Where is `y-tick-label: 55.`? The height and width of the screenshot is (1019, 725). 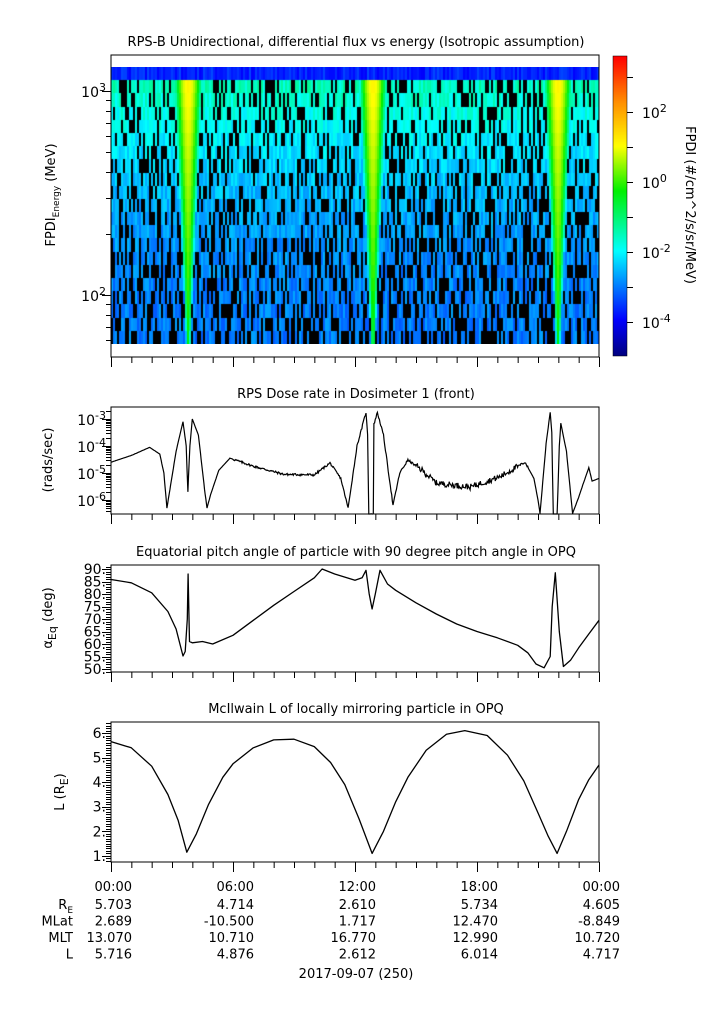 y-tick-label: 55. is located at coordinates (95, 658).